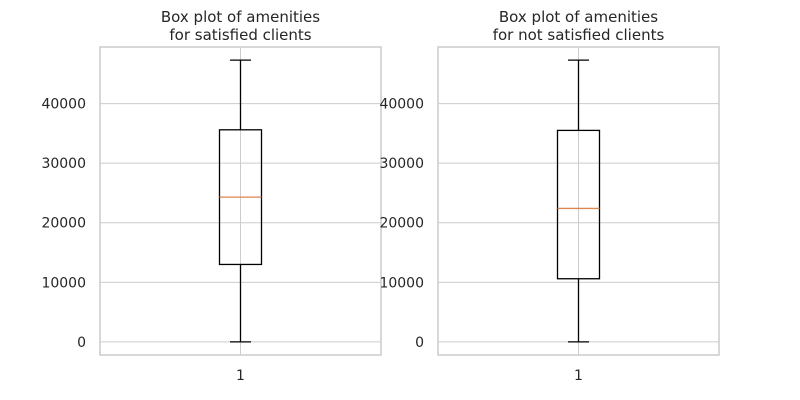  Describe the element at coordinates (579, 35) in the screenshot. I see `chart-title-line2: for not satisfied clients` at that location.